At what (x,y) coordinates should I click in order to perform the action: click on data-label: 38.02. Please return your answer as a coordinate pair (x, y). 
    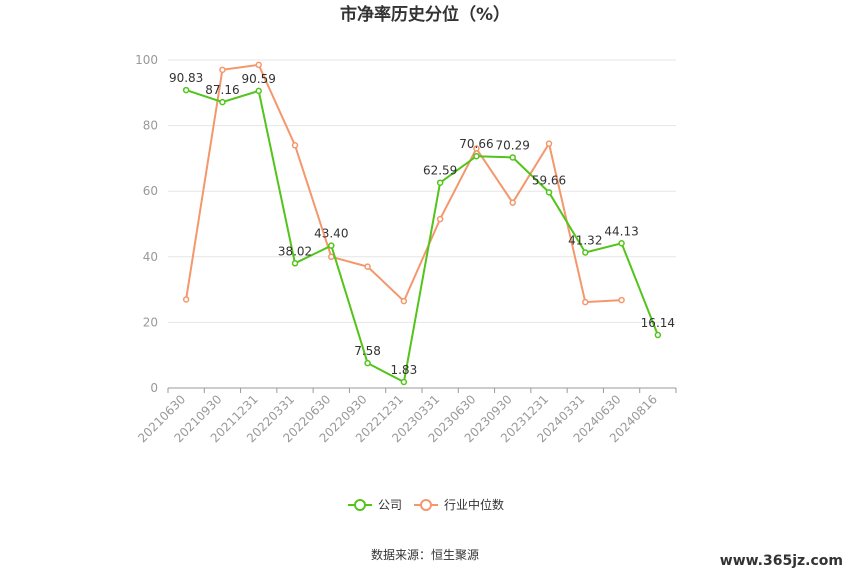
    Looking at the image, I should click on (295, 251).